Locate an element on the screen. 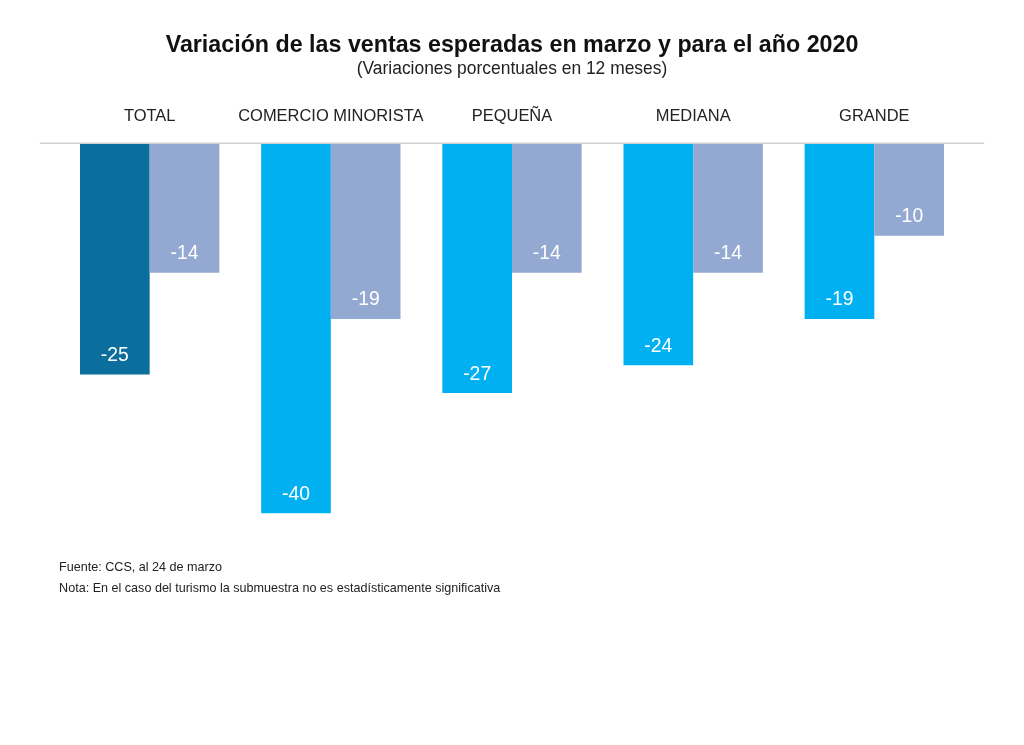  x-tick-label: GRANDE is located at coordinates (874, 114).